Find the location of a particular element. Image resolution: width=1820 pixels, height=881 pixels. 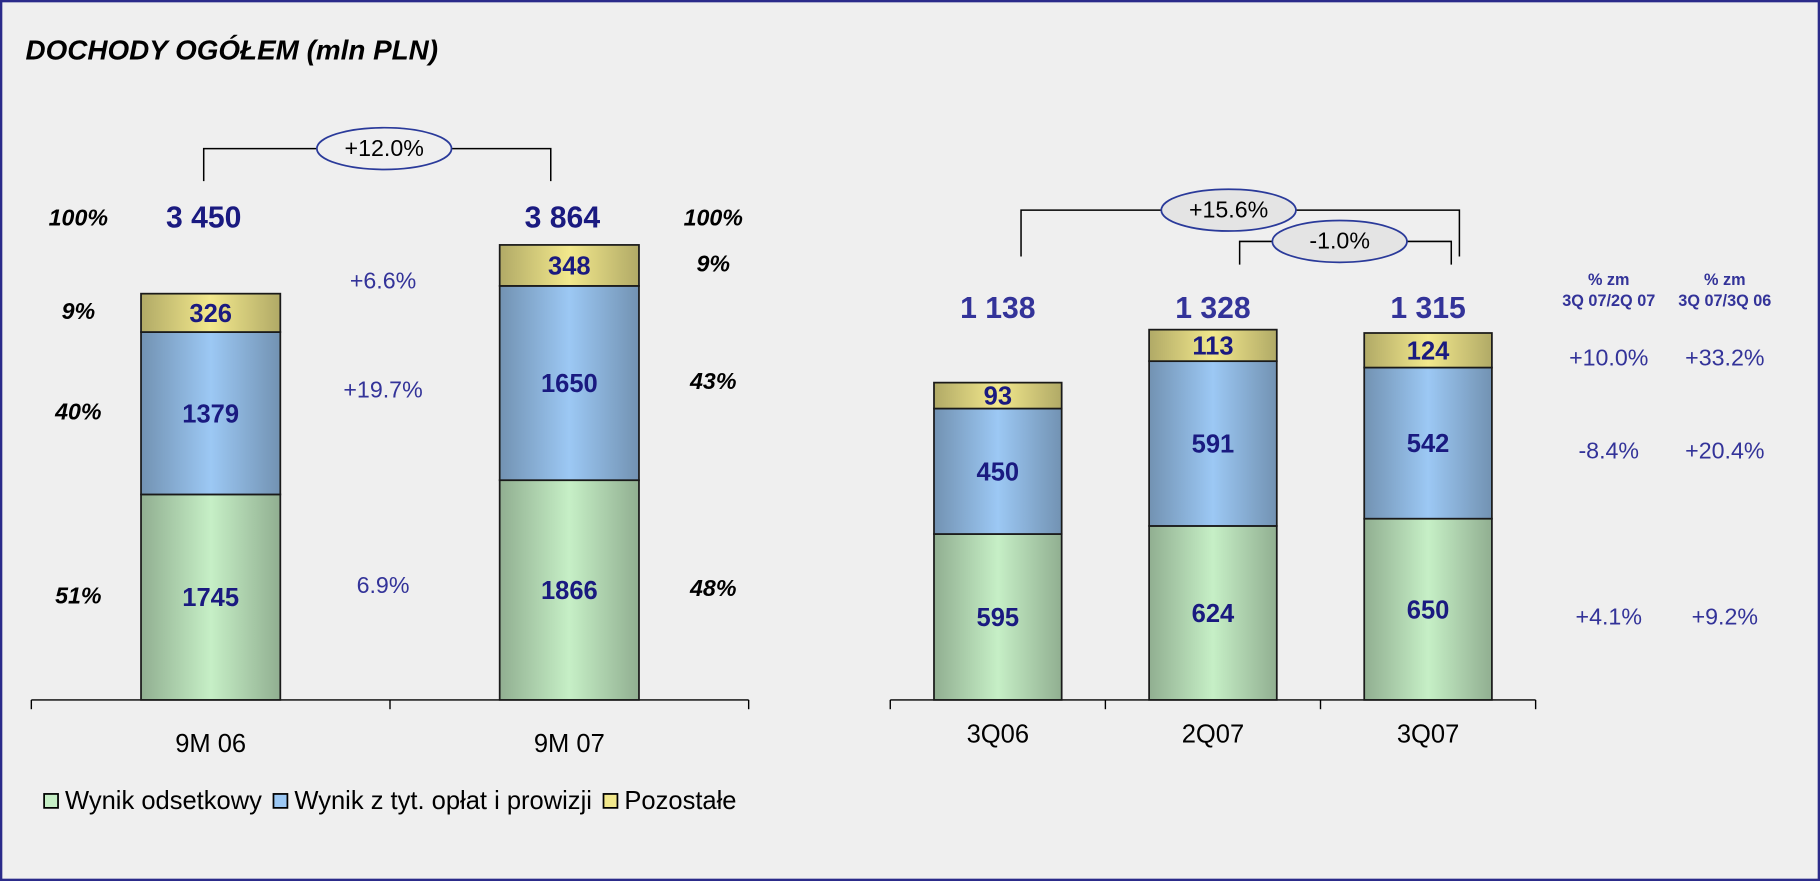

data-label: 113 is located at coordinates (1212, 346).